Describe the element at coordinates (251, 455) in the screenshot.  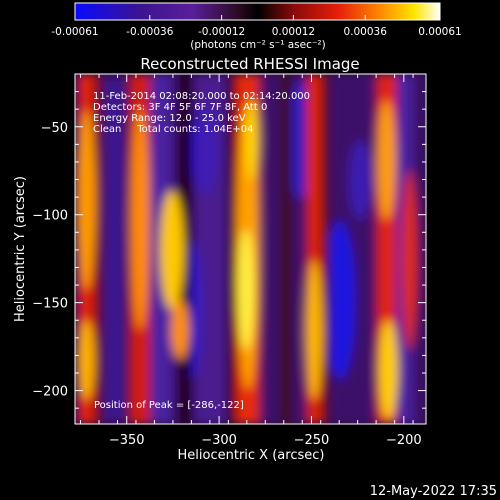
I see `x-axis-label: Heliocentric X (arcsec)` at that location.